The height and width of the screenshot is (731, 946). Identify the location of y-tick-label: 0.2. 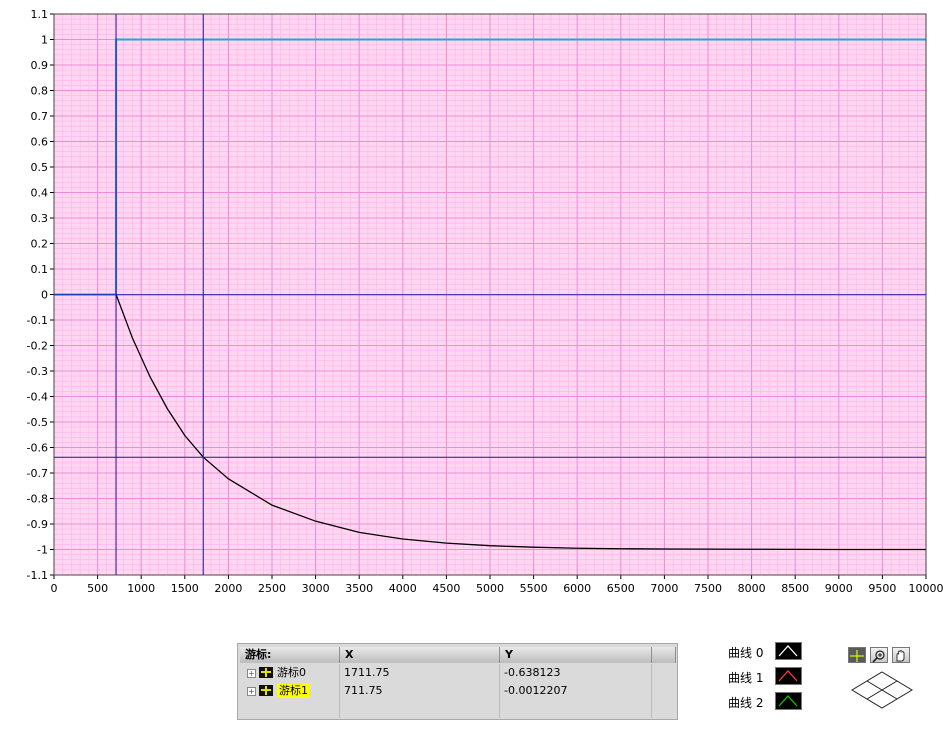
(40, 244).